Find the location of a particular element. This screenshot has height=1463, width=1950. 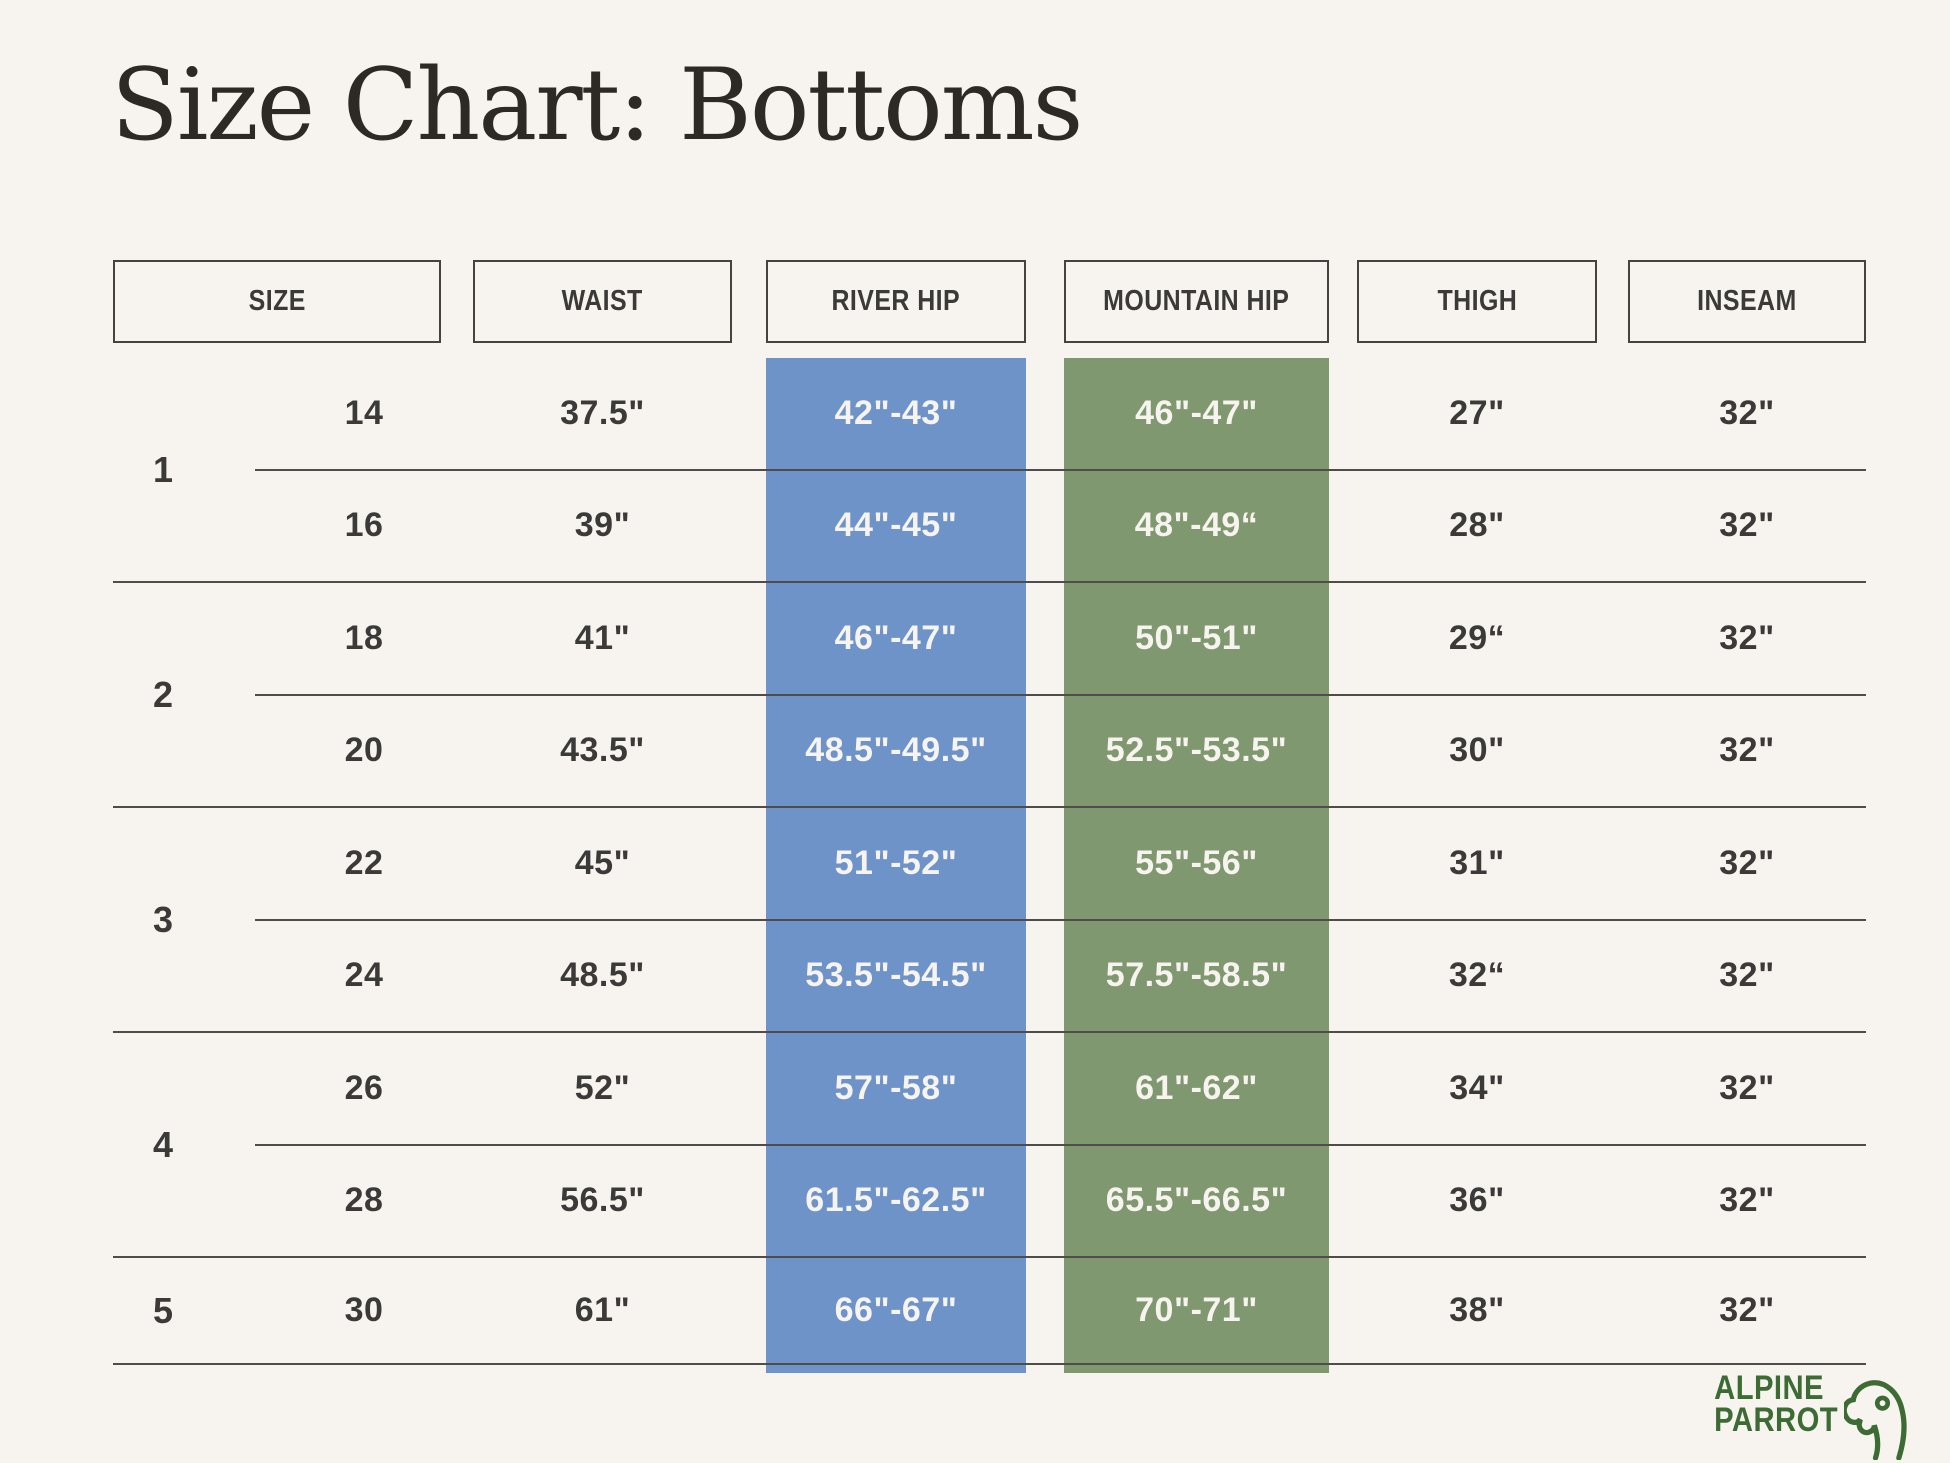

cell-river-hip: 46"-47" is located at coordinates (896, 638).